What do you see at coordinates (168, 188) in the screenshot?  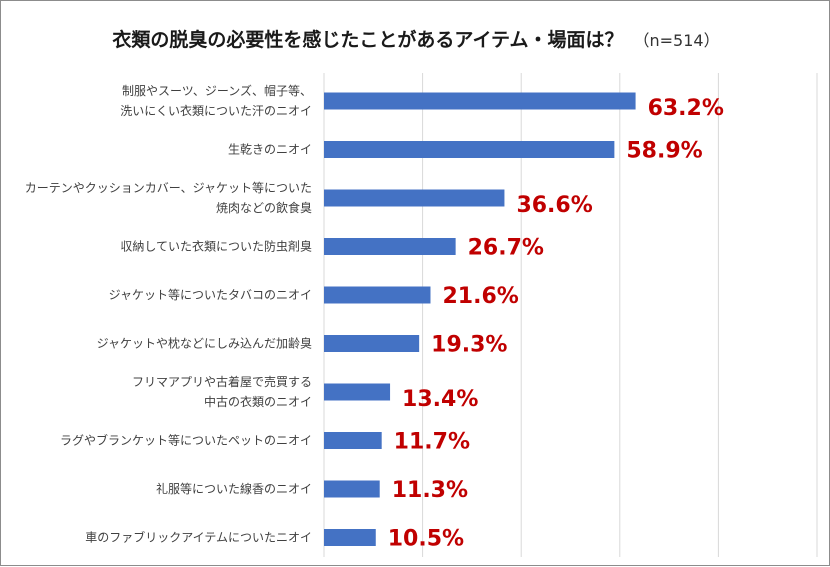 I see `category-label-3-line-1: カーテンやクッションカバー、ジャケット等についた` at bounding box center [168, 188].